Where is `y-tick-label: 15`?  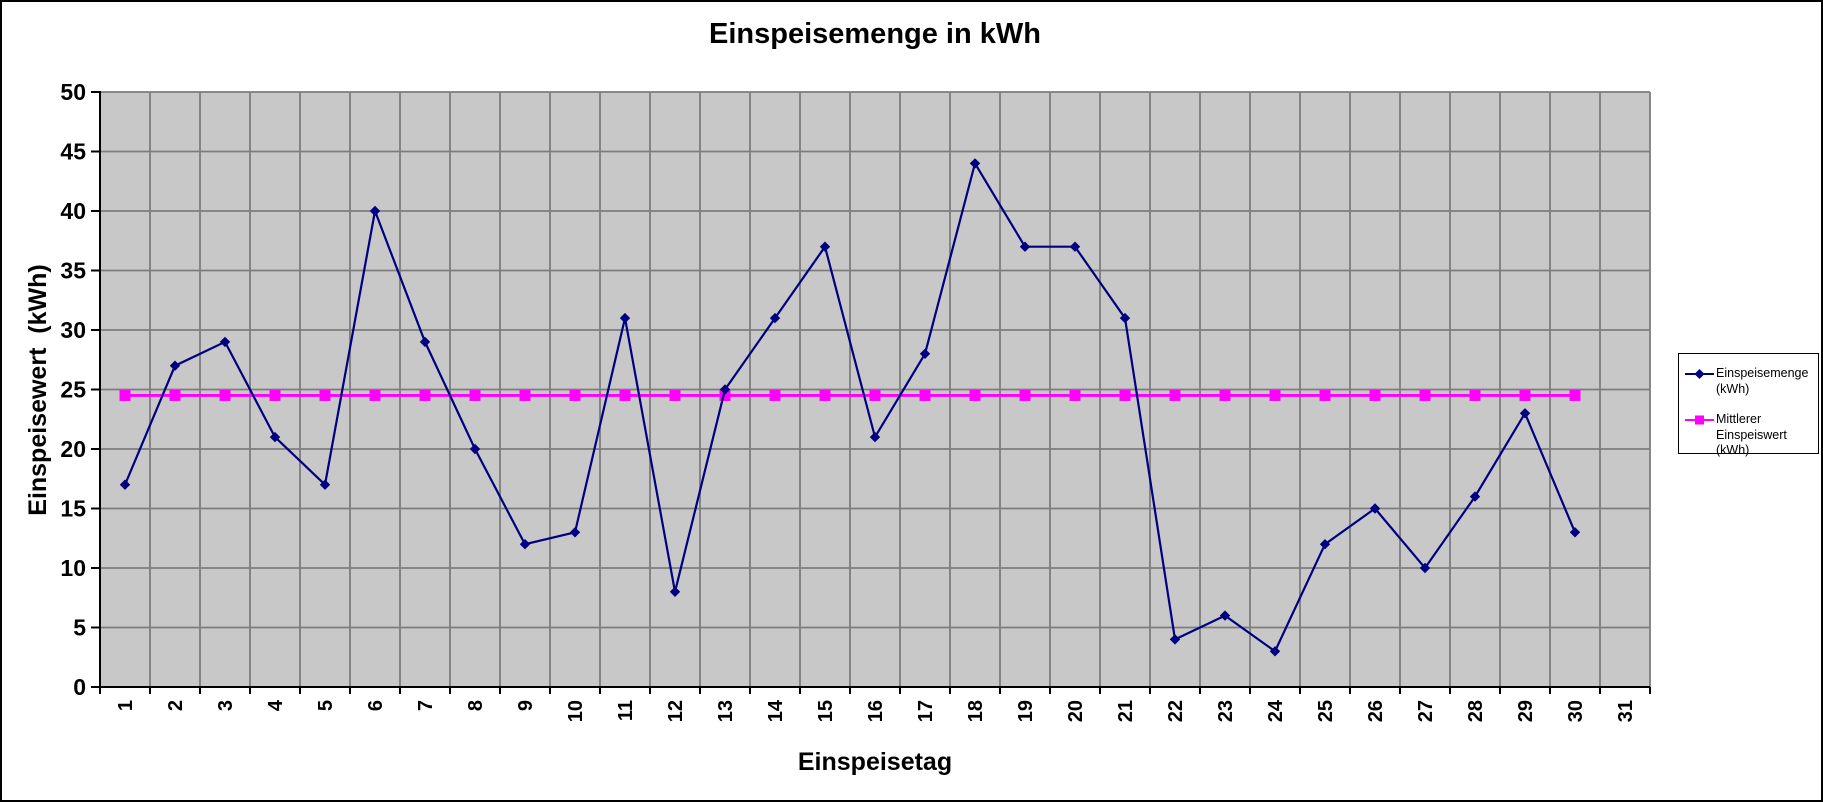 y-tick-label: 15 is located at coordinates (73, 509).